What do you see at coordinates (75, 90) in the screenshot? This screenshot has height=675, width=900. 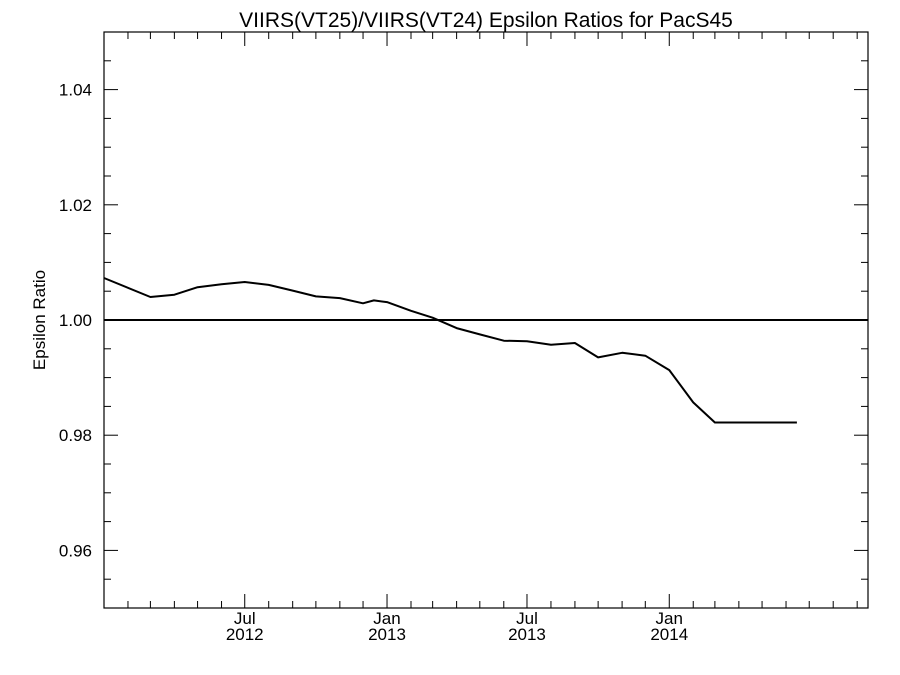 I see `y-tick-label: 1.04` at bounding box center [75, 90].